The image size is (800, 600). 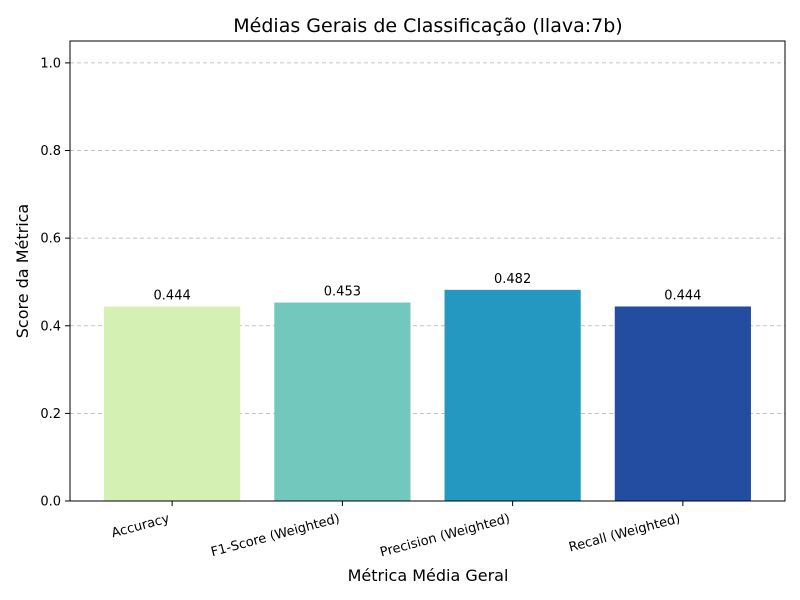 What do you see at coordinates (50, 151) in the screenshot?
I see `y-tick-label: 0.8` at bounding box center [50, 151].